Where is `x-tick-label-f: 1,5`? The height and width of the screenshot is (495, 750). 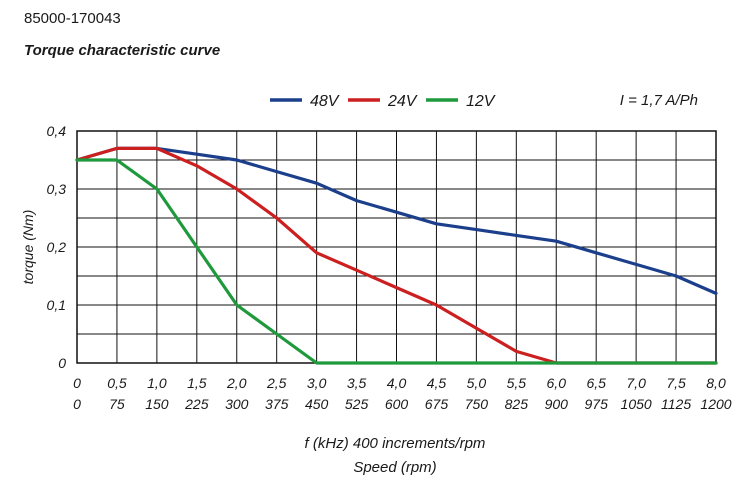 x-tick-label-f: 1,5 is located at coordinates (197, 383).